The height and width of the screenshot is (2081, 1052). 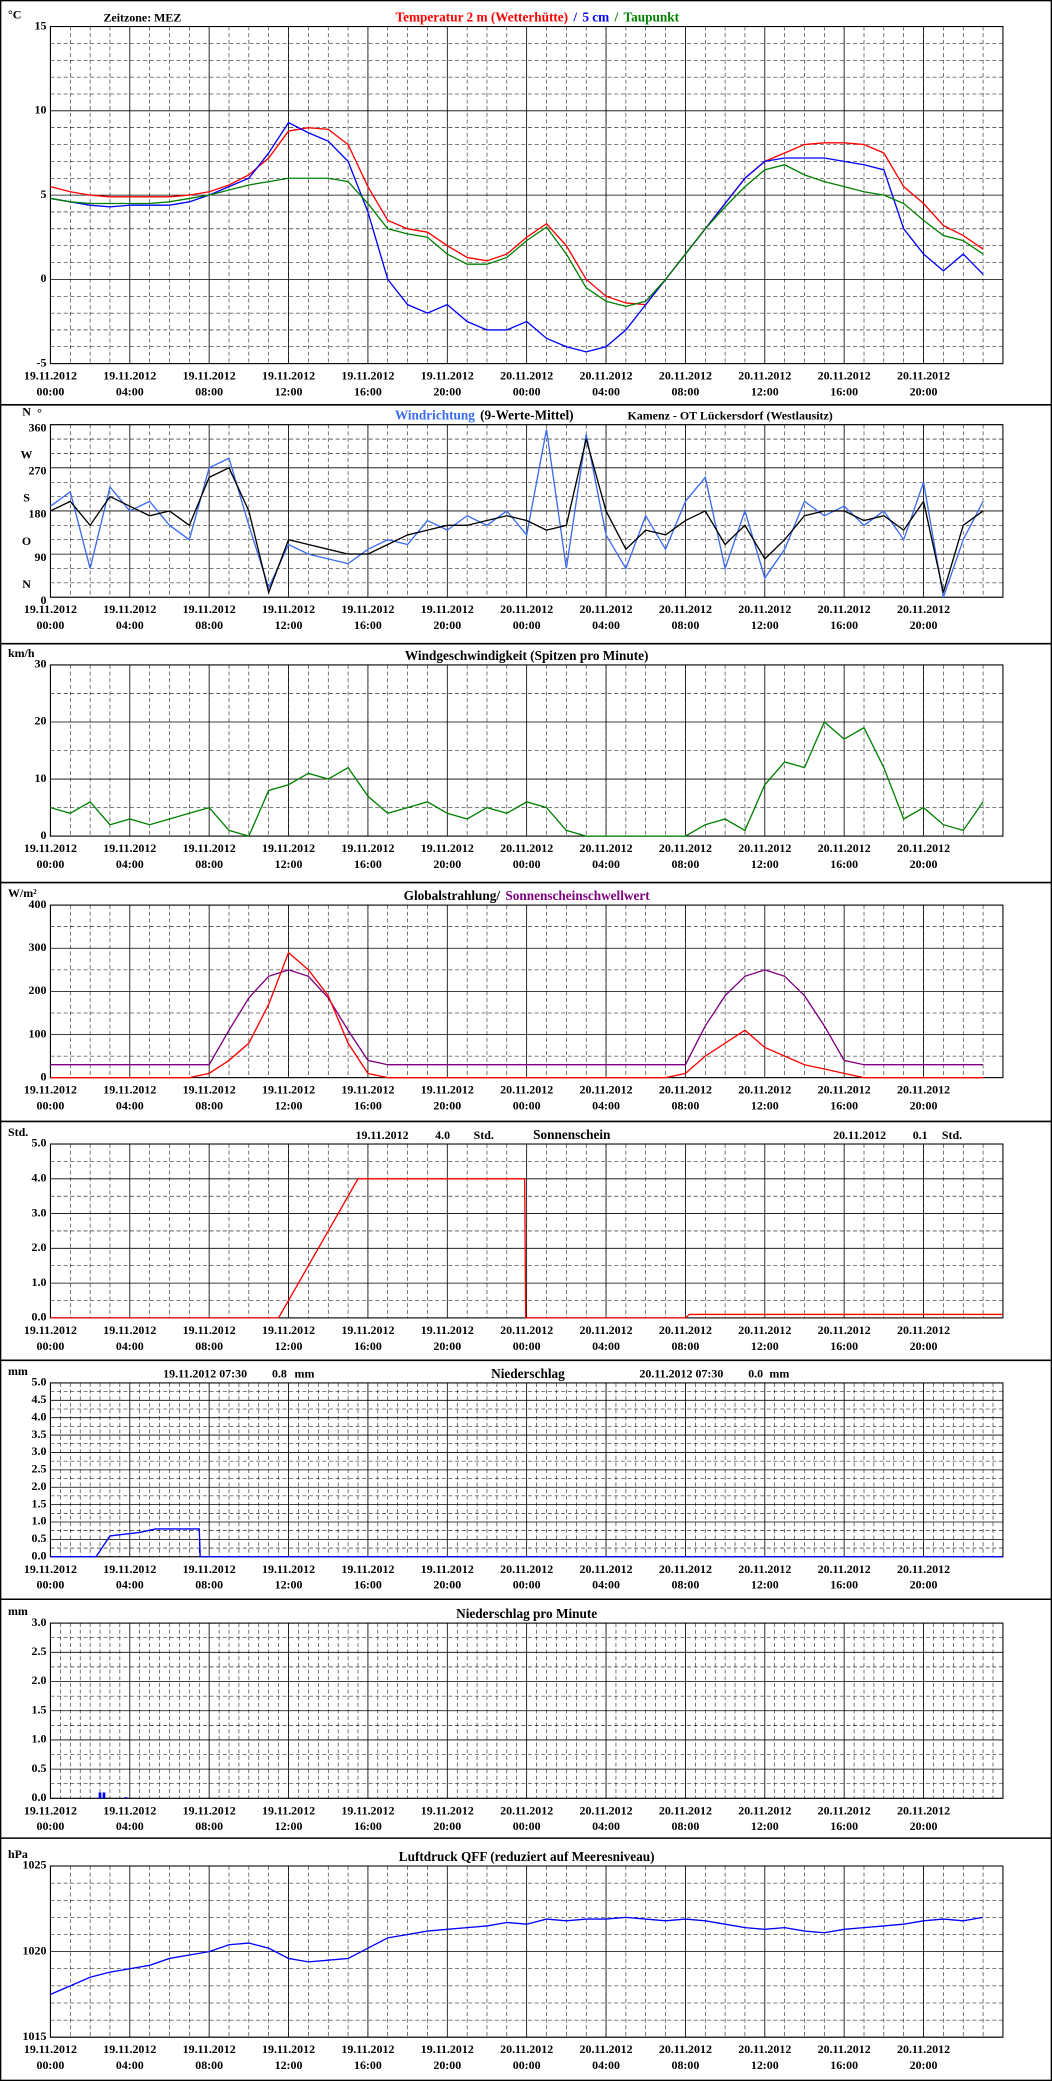 I want to click on y-tick-label: 0, so click(x=43, y=1076).